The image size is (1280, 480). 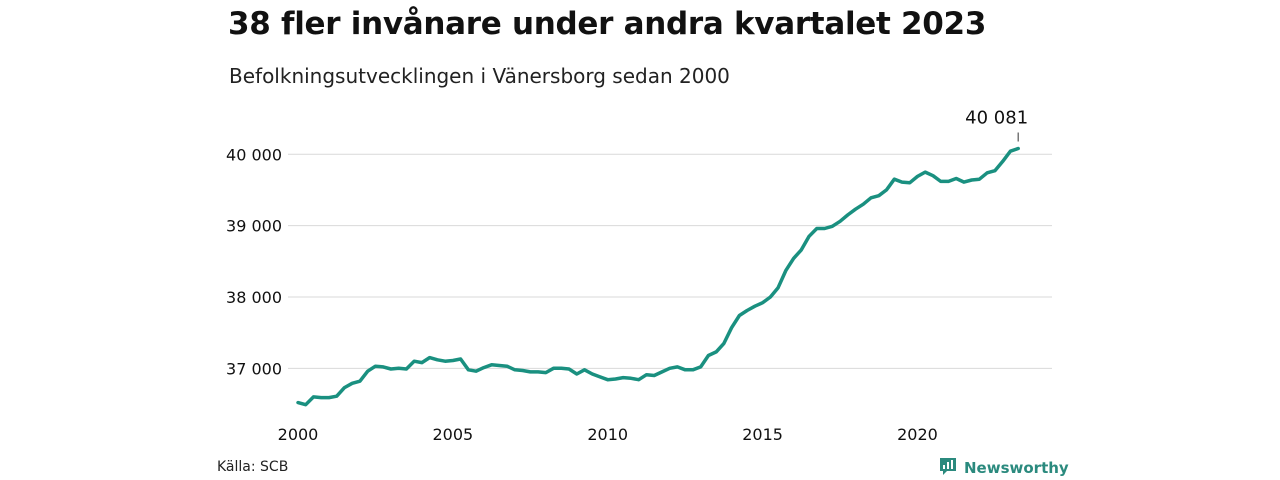 I want to click on annotation-label: 40 081, so click(x=996, y=117).